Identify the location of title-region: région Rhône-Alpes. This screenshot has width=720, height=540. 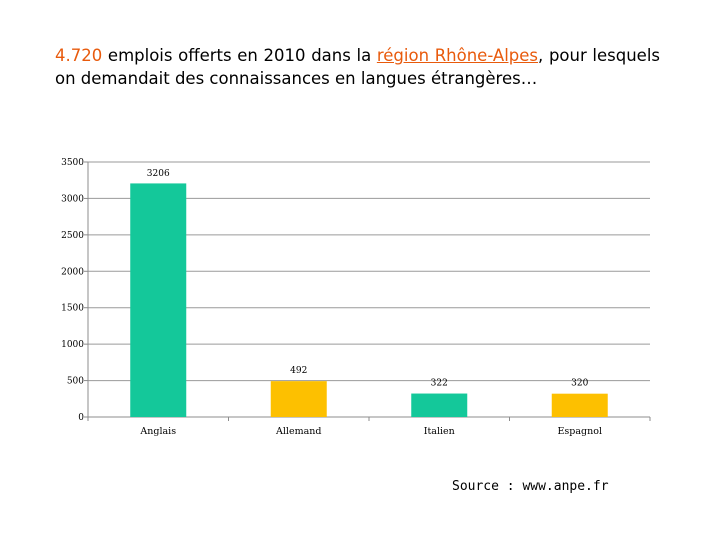
(457, 55).